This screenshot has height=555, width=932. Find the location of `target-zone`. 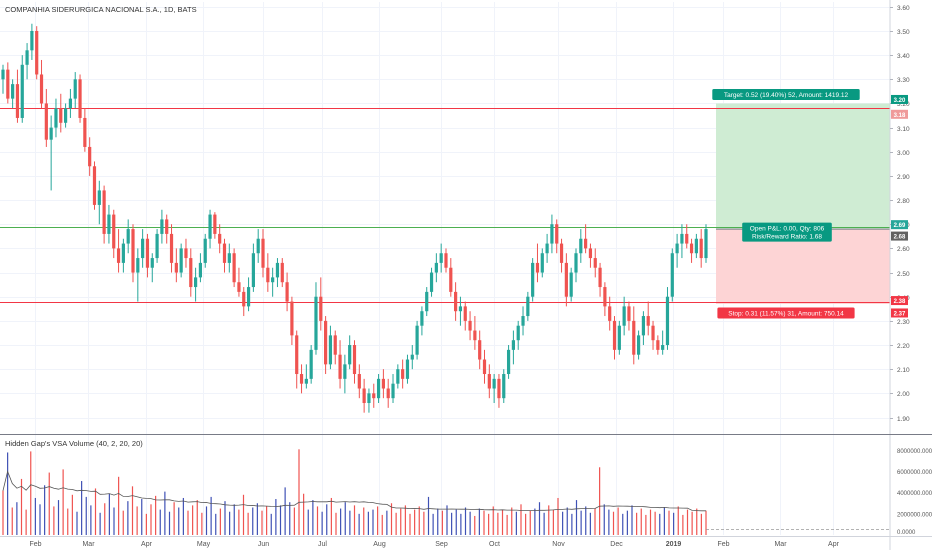

target-zone is located at coordinates (803, 166).